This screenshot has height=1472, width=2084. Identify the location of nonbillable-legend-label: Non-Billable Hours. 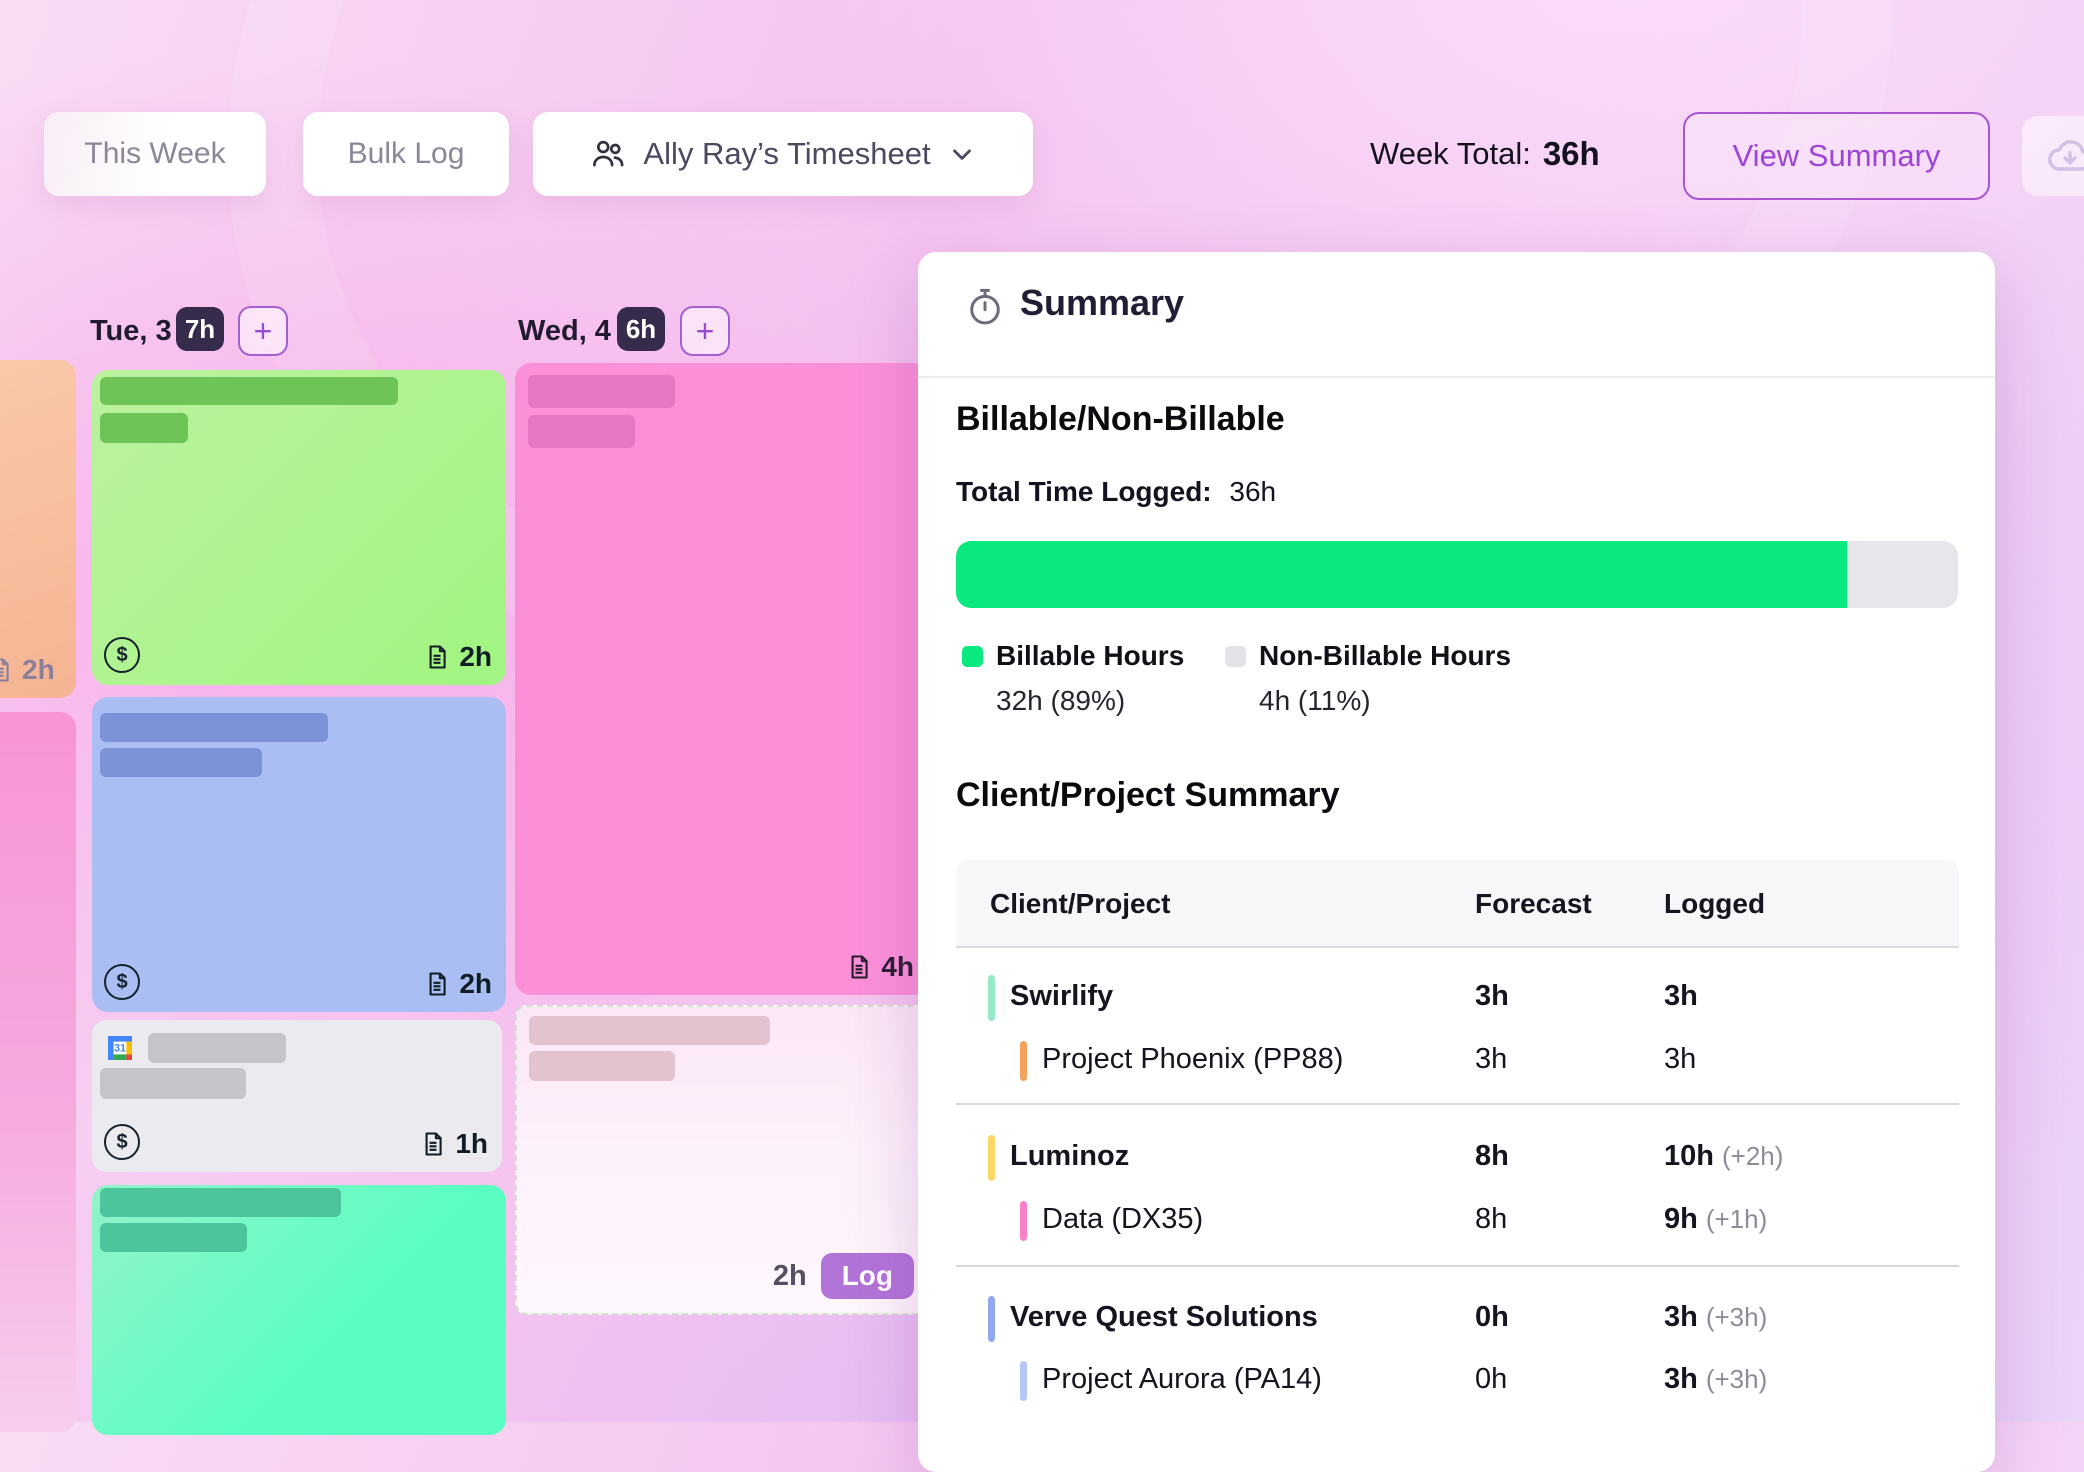
(1385, 655).